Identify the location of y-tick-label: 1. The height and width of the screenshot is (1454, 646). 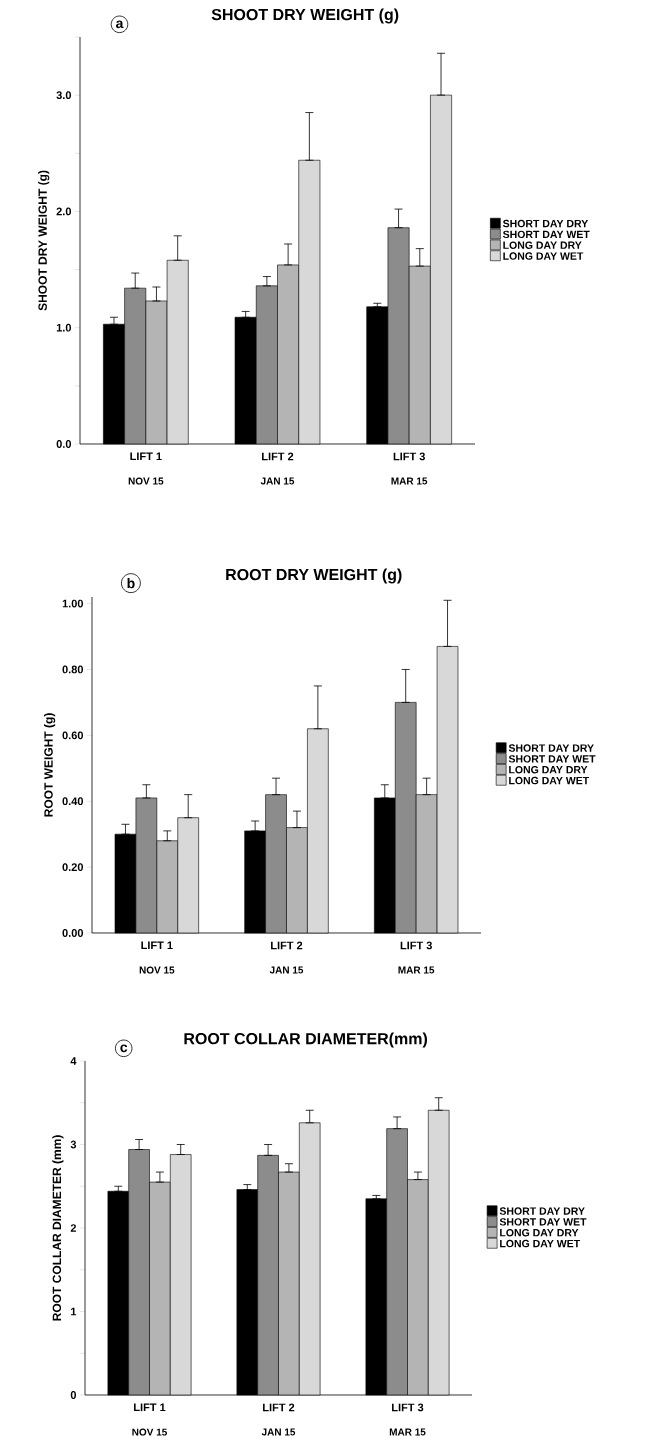
(74, 1311).